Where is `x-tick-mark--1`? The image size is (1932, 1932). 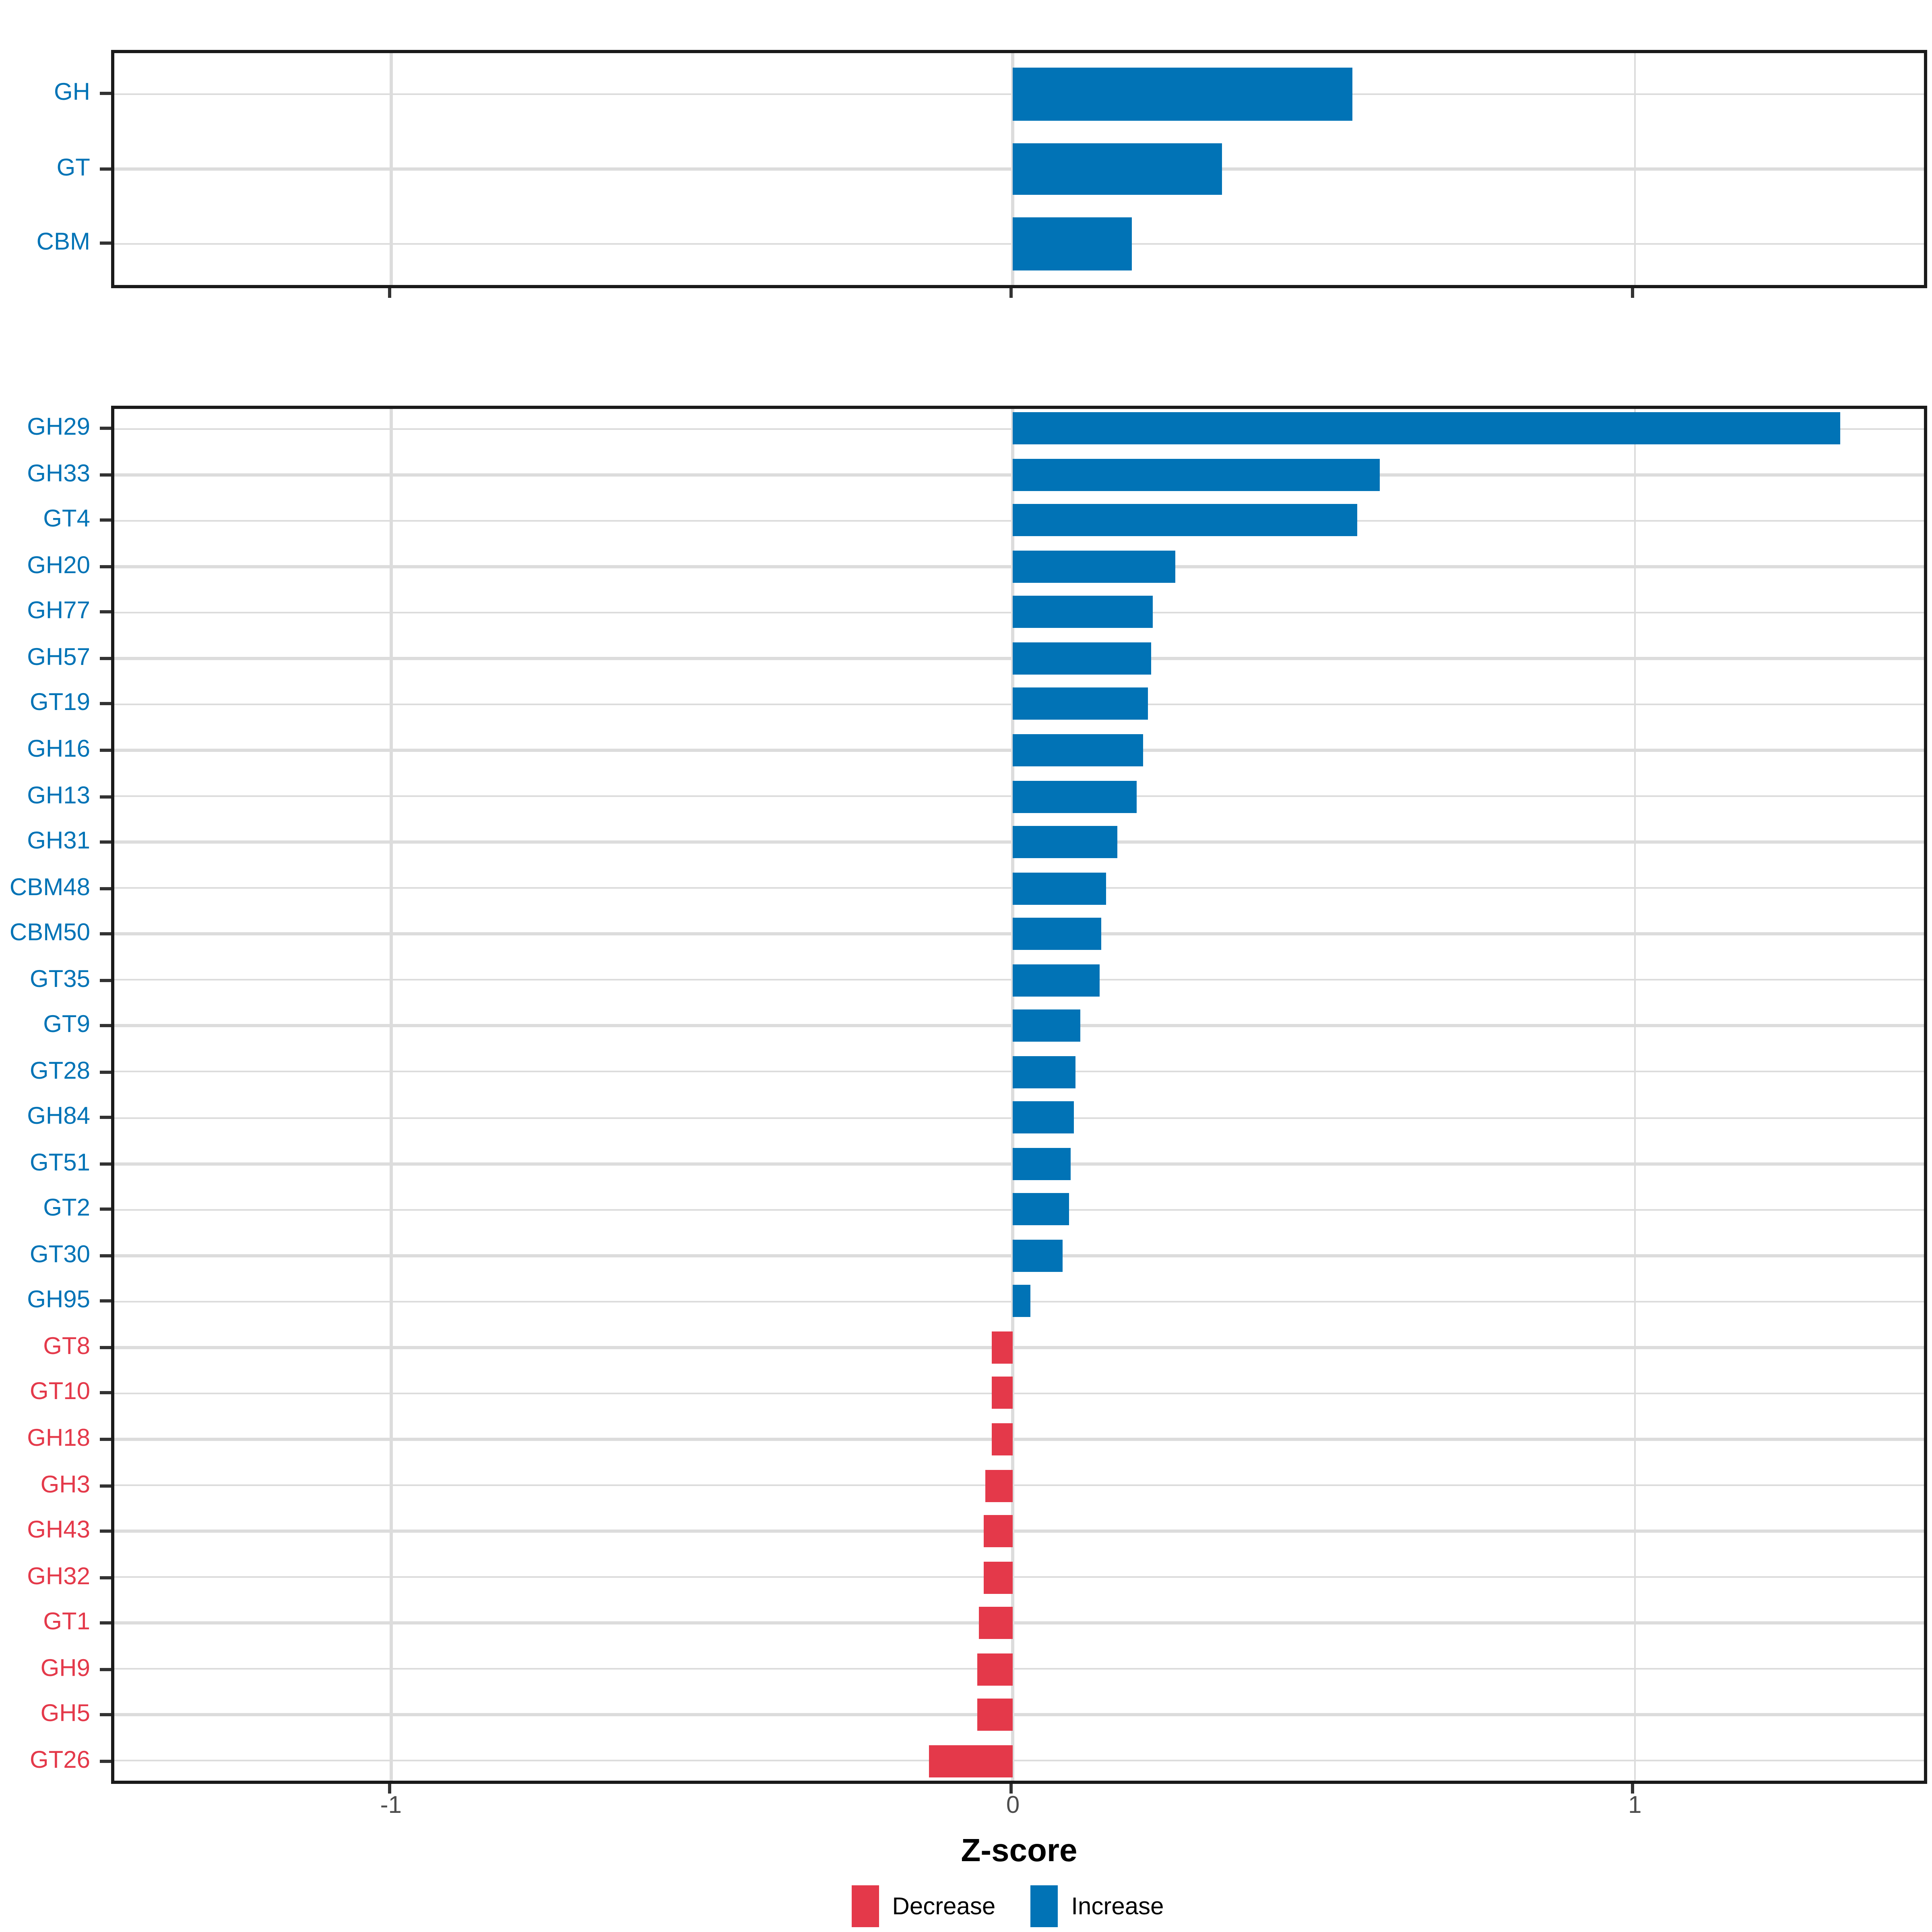 x-tick-mark--1 is located at coordinates (389, 293).